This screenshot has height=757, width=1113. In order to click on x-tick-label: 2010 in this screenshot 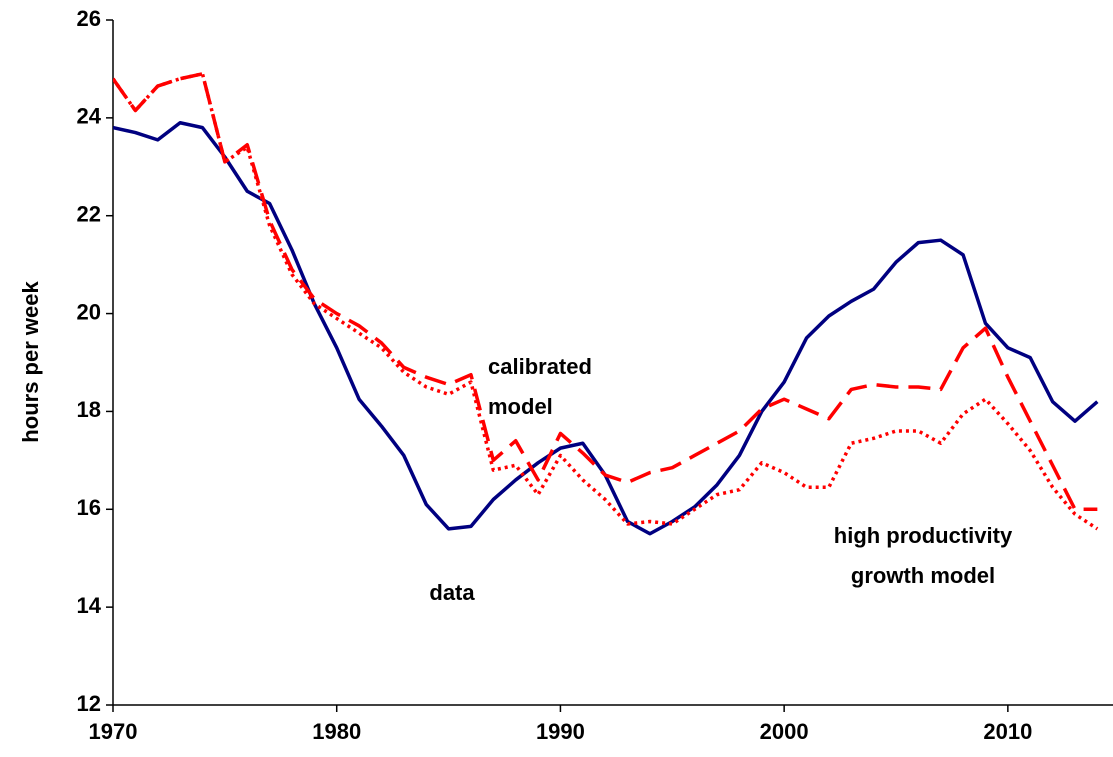, I will do `click(1007, 731)`.